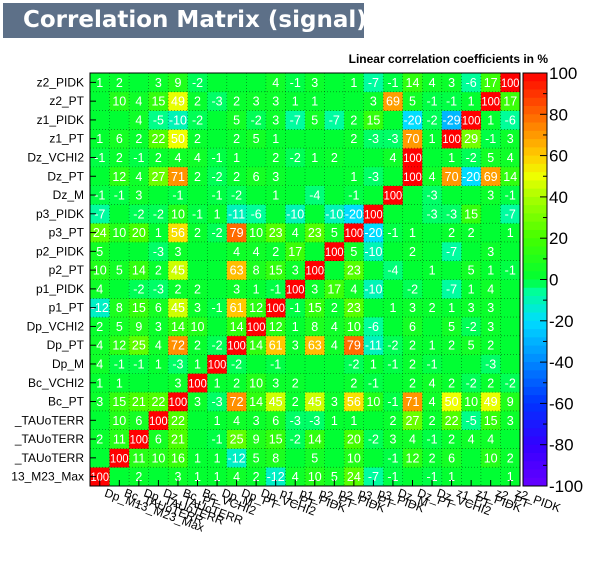  I want to click on y-tick-label: Dz_M, so click(68, 195).